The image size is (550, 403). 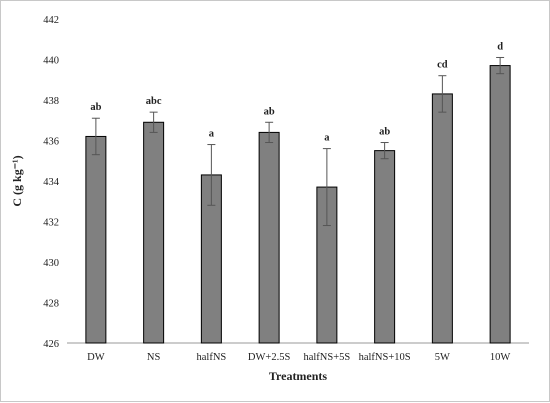 What do you see at coordinates (212, 357) in the screenshot?
I see `x-tick-label: halfNS` at bounding box center [212, 357].